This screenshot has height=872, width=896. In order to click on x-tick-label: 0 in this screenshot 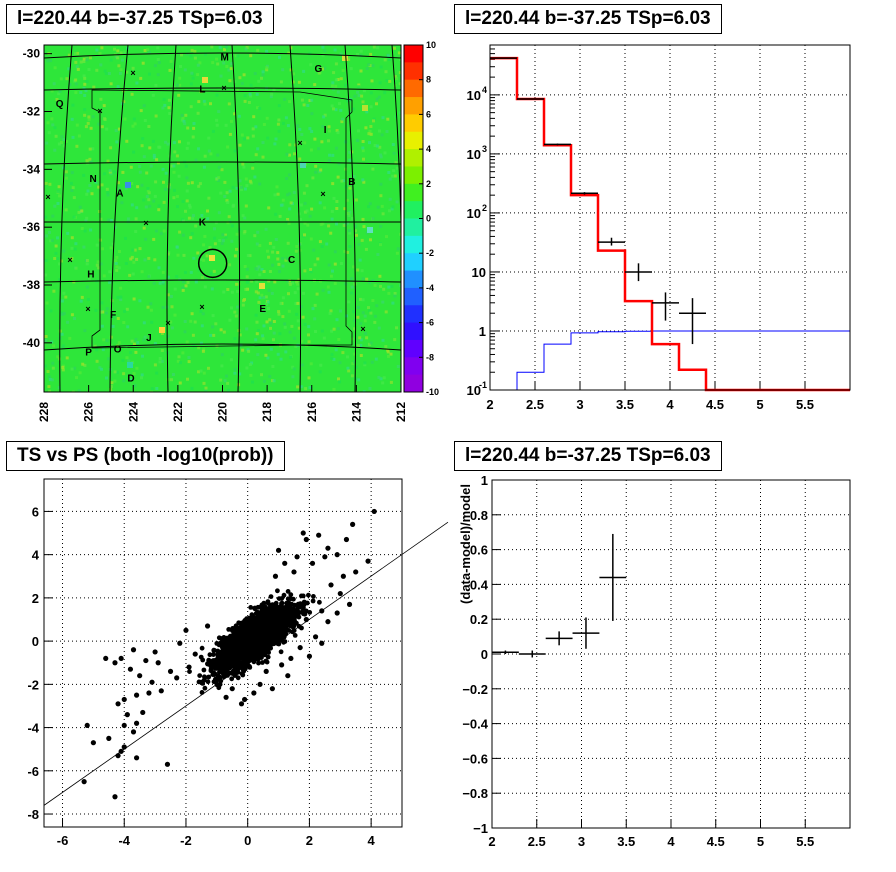, I will do `click(247, 840)`.